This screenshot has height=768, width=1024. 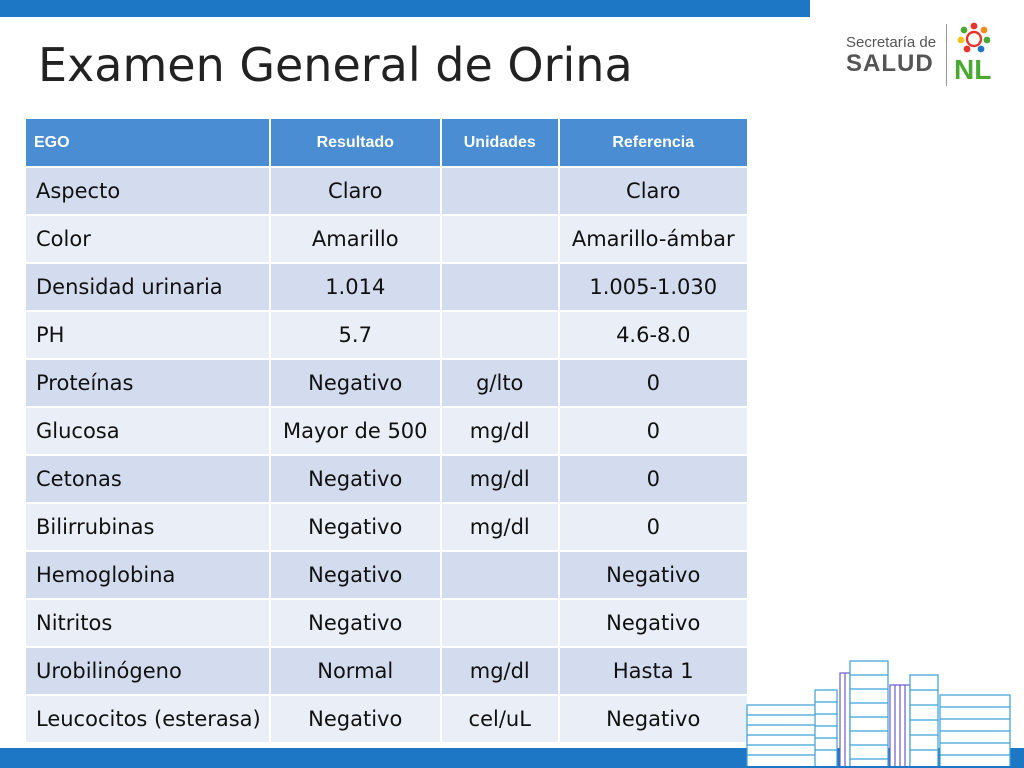 I want to click on header-ego: EGO, so click(x=147, y=142).